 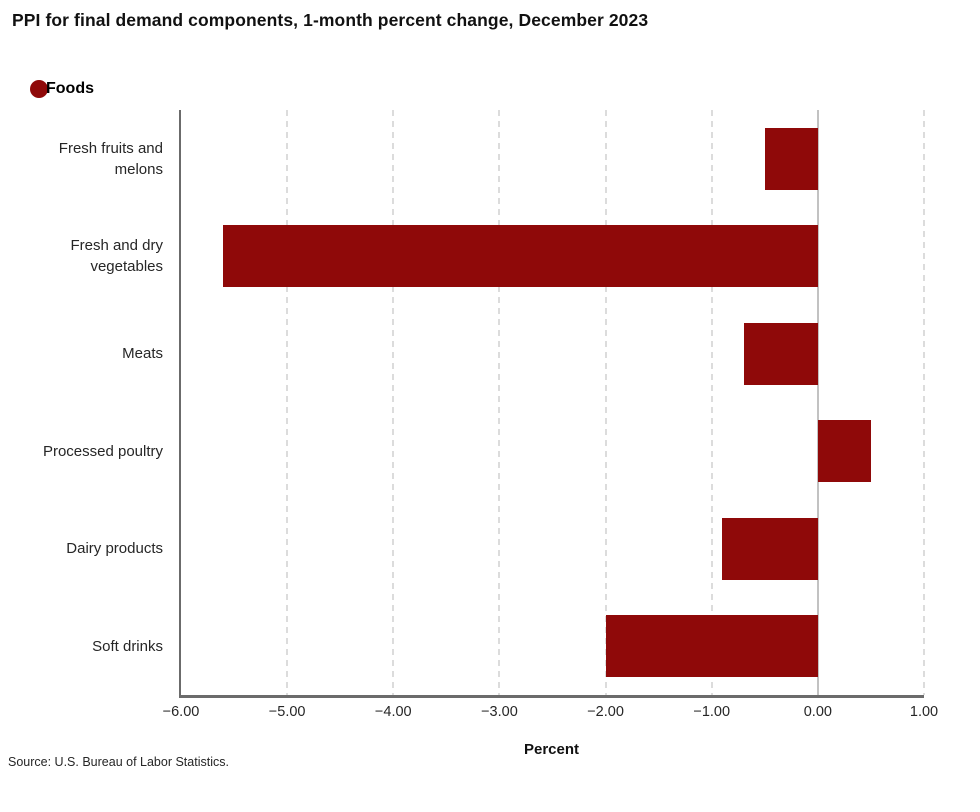 I want to click on x-axis-title: Percent, so click(x=551, y=749).